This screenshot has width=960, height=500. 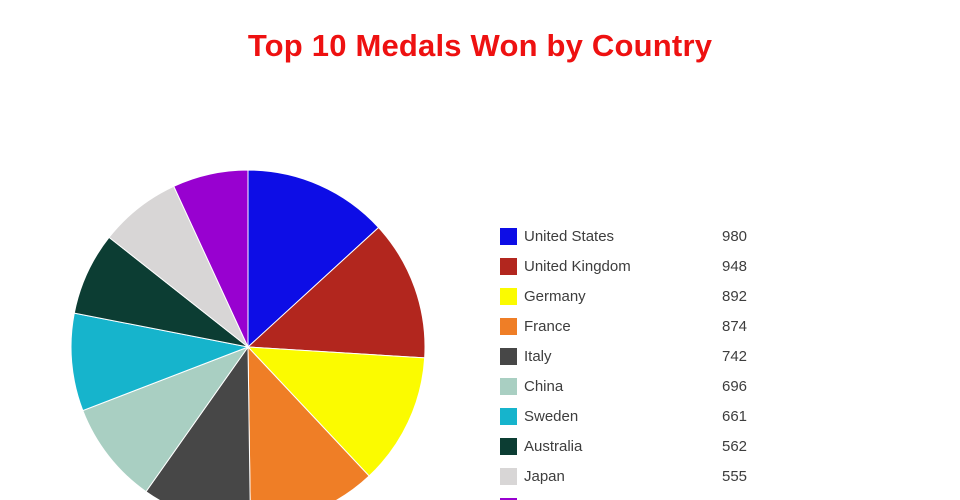 I want to click on legend-item: United Kingdom 948, so click(x=650, y=266).